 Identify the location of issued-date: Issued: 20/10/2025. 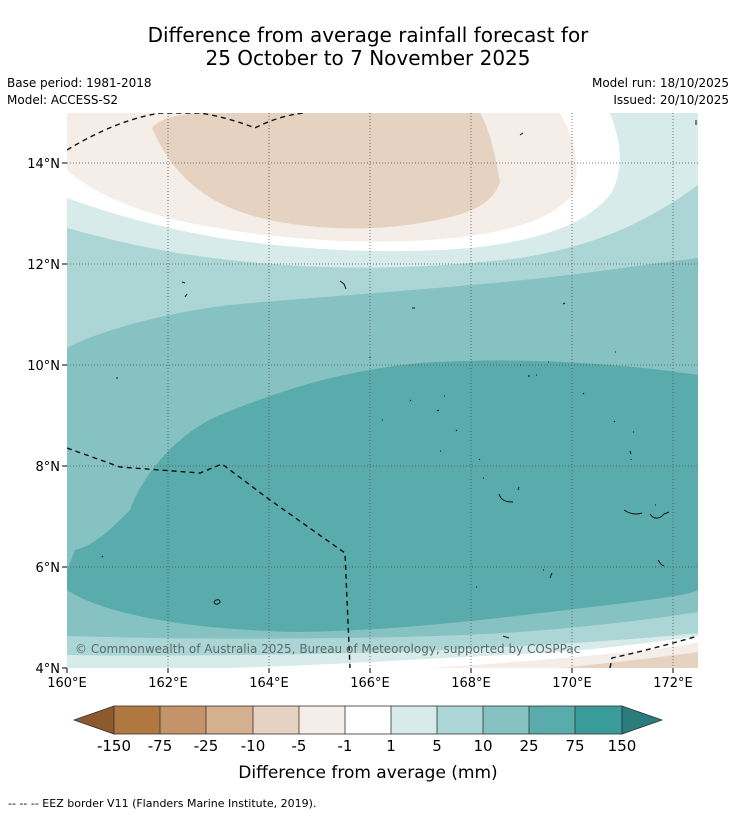
(671, 100).